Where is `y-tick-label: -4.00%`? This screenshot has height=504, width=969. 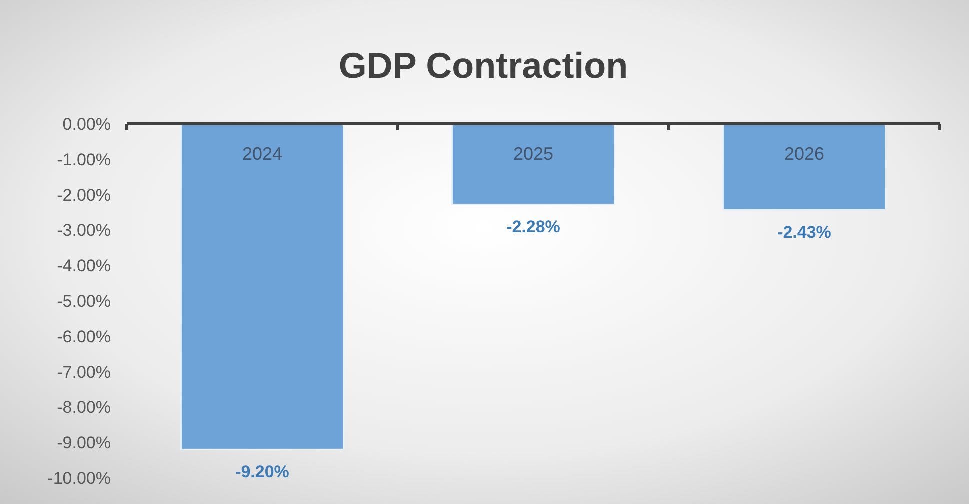
y-tick-label: -4.00% is located at coordinates (84, 266).